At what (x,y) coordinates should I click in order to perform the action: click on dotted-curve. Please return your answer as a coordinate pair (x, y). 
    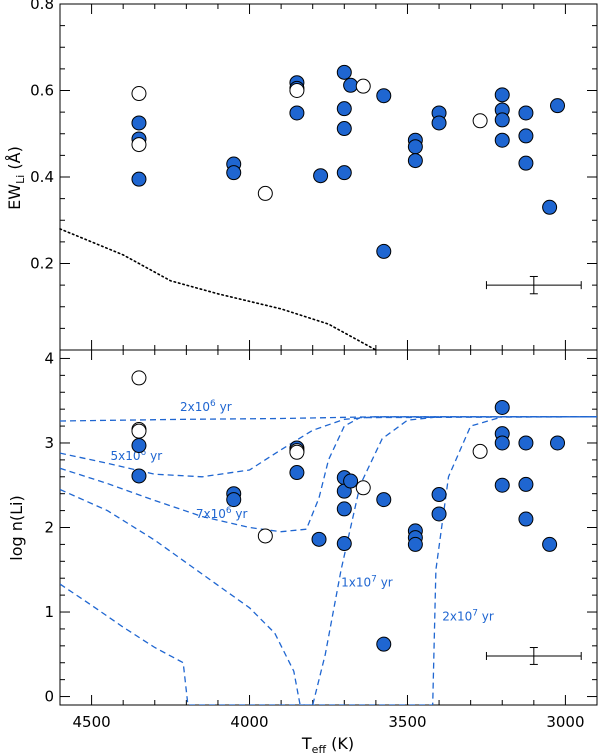
    Looking at the image, I should click on (218, 289).